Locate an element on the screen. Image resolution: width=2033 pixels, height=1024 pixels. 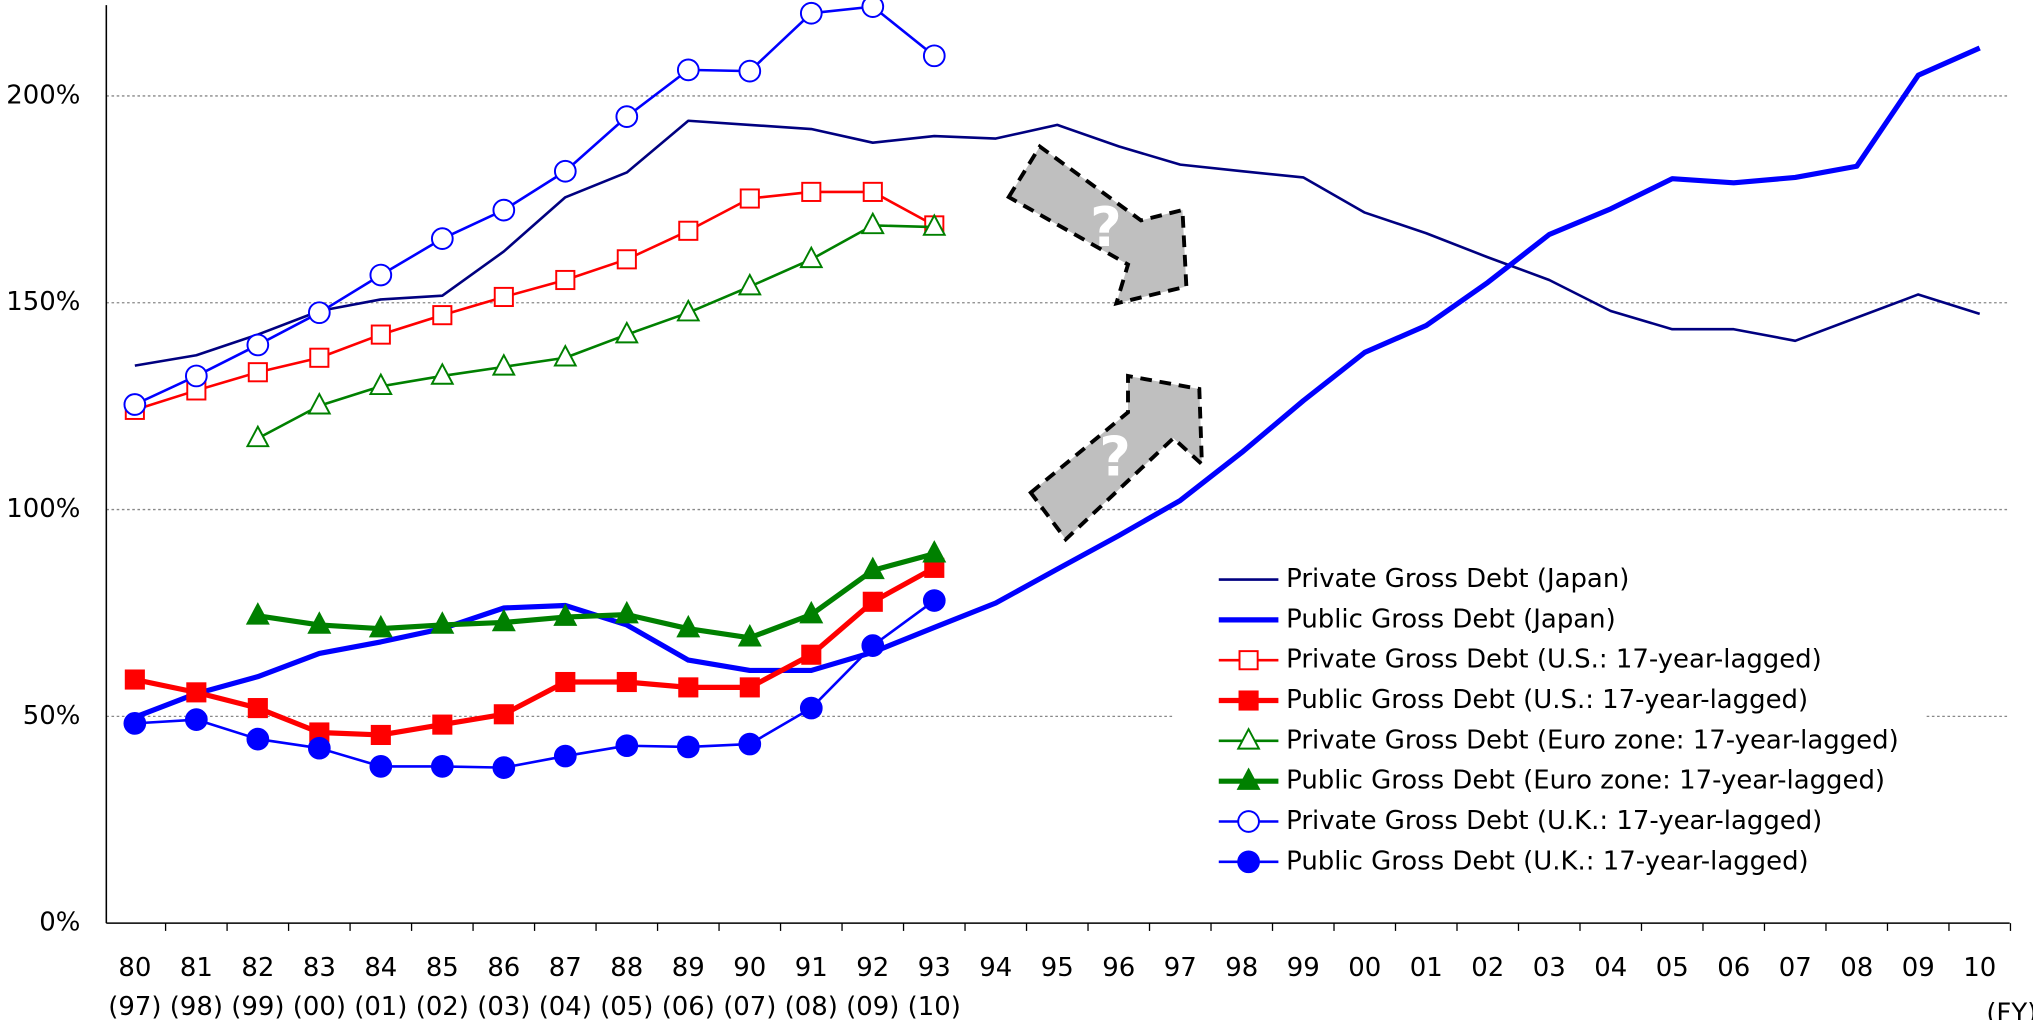
x-tick-sublabel: (02) is located at coordinates (442, 1006).